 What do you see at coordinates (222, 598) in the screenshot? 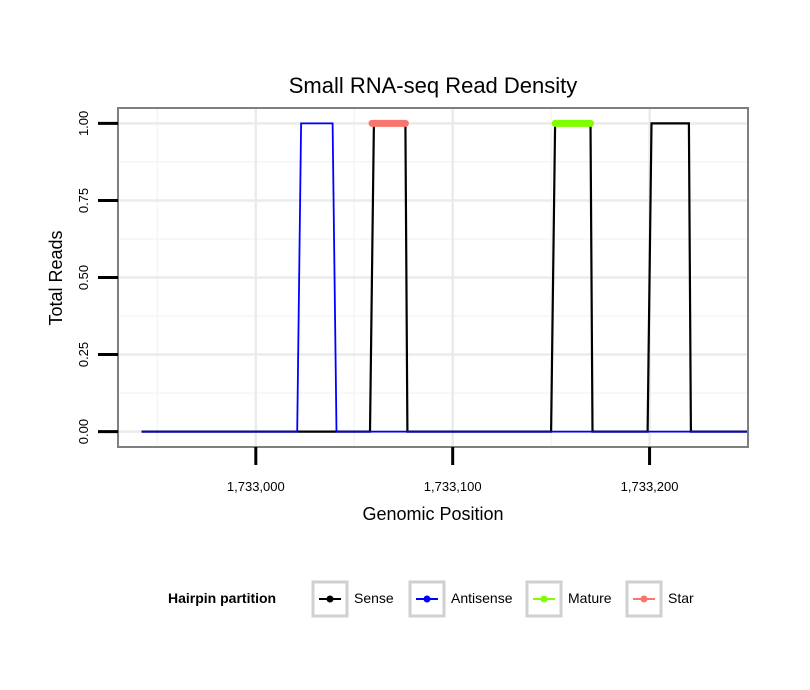
I see `legend-title: Hairpin partition` at bounding box center [222, 598].